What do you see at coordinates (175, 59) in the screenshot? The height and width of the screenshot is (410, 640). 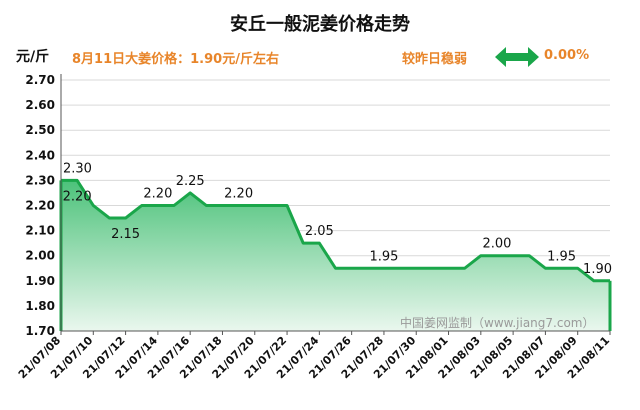 I see `price-note: 8月11日大姜价格：1.90元/斤左右` at bounding box center [175, 59].